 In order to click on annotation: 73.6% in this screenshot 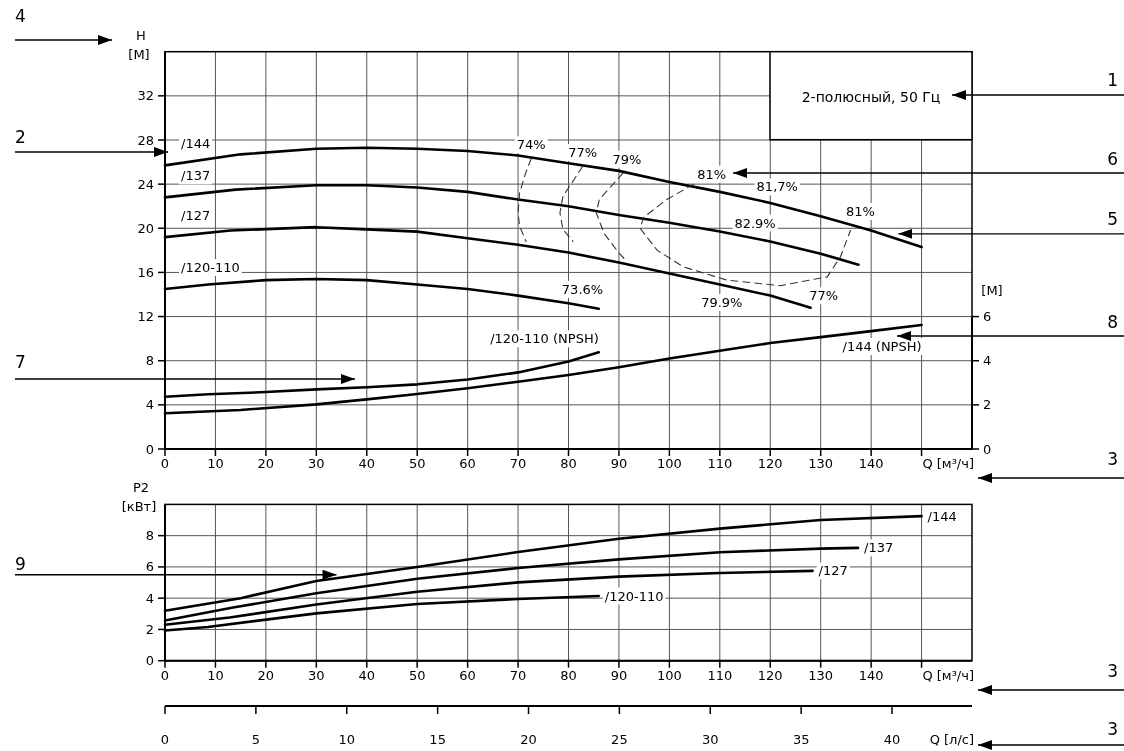, I will do `click(582, 289)`.